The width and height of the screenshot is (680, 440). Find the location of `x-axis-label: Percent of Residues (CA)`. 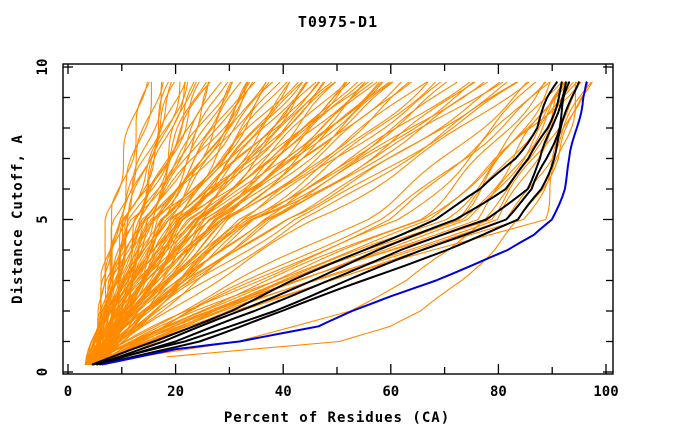

x-axis-label: Percent of Residues (CA) is located at coordinates (337, 418).